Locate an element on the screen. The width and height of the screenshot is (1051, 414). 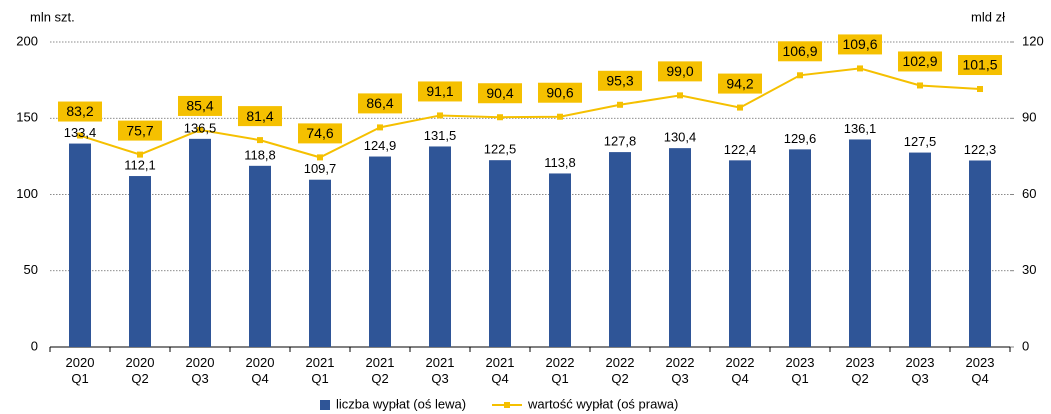
y2-tick-label: 0 is located at coordinates (1025, 345).